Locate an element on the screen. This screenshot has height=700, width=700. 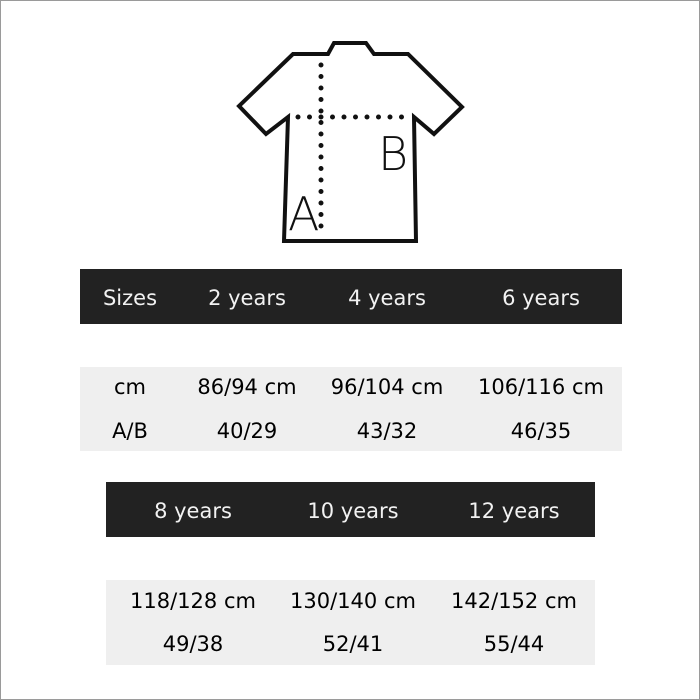
table-cell: 96/104 cm is located at coordinates (387, 387).